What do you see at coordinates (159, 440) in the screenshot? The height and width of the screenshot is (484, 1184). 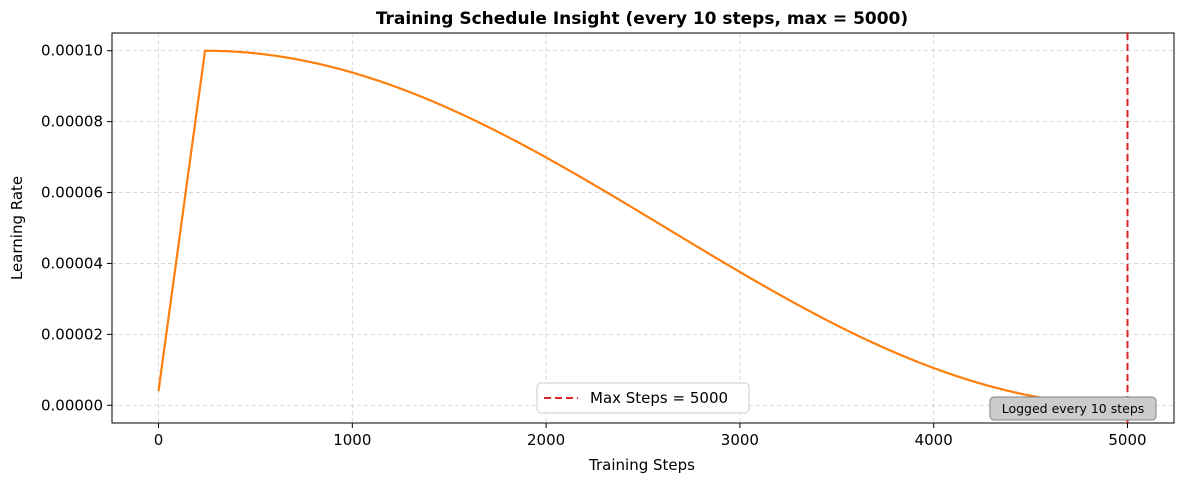 I see `x-tick-label: 0` at bounding box center [159, 440].